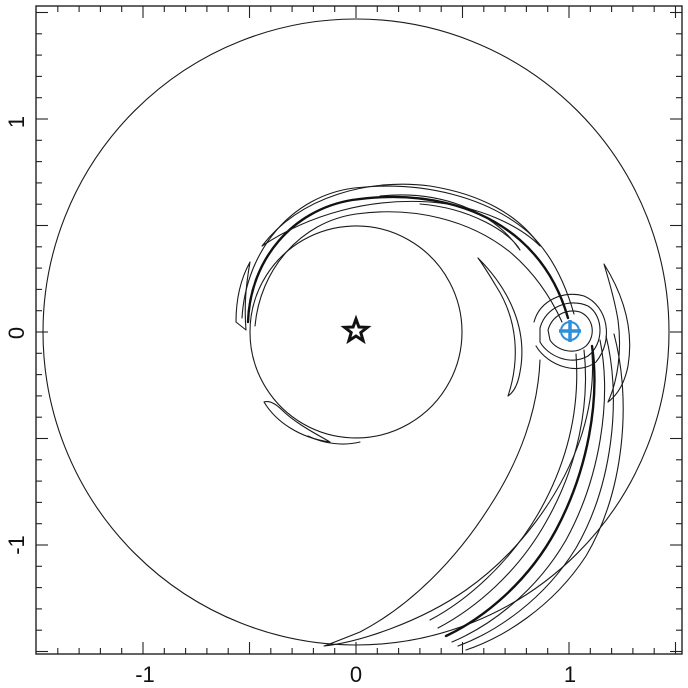 The width and height of the screenshot is (688, 688). What do you see at coordinates (16, 333) in the screenshot?
I see `y-tick-label-0: 0` at bounding box center [16, 333].